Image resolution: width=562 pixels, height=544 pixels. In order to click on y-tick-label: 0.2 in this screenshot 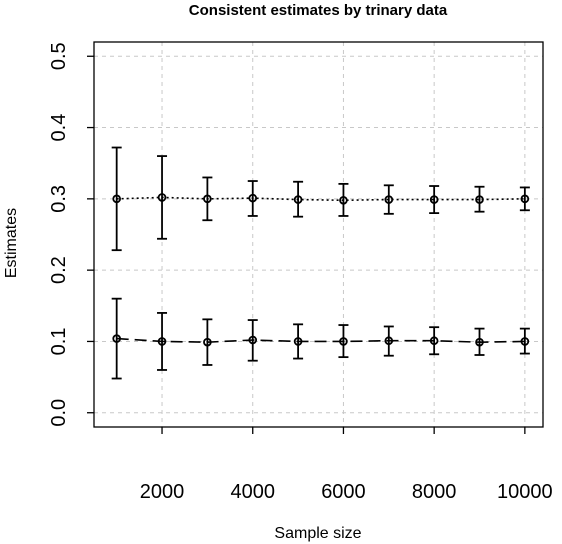, I will do `click(59, 270)`.